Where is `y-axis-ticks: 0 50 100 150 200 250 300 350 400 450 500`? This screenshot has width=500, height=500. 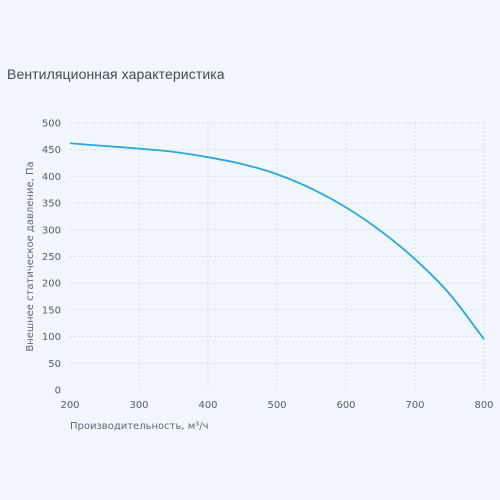
y-axis-ticks: 0 50 100 150 200 250 300 350 400 450 500 is located at coordinates (51, 258).